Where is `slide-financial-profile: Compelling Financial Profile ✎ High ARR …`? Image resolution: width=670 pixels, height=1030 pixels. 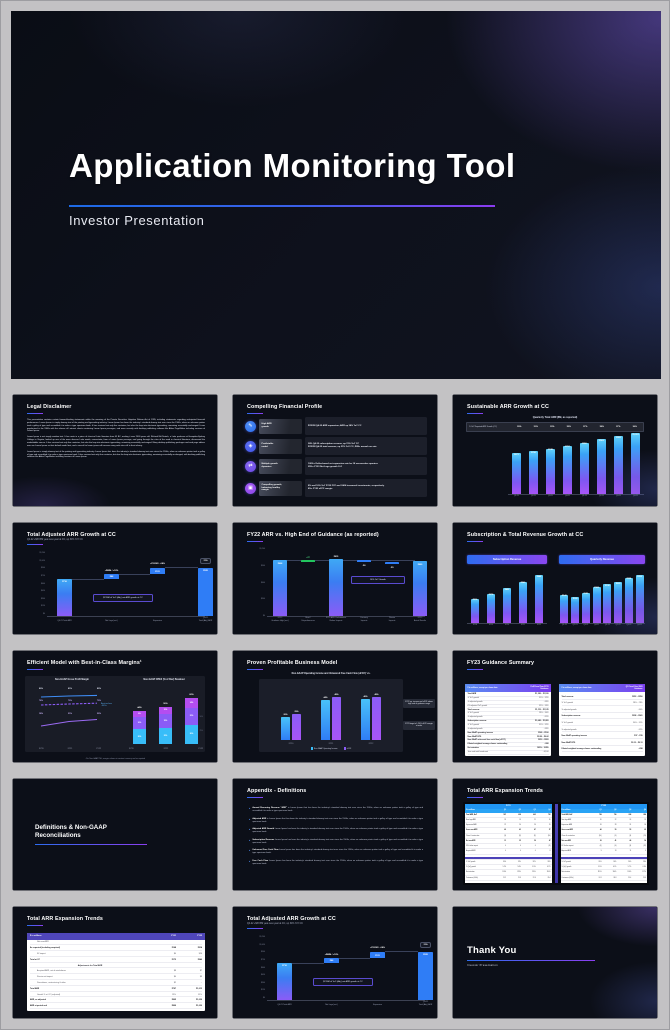
slide-financial-profile: Compelling Financial Profile ✎ High ARR … is located at coordinates (335, 450).